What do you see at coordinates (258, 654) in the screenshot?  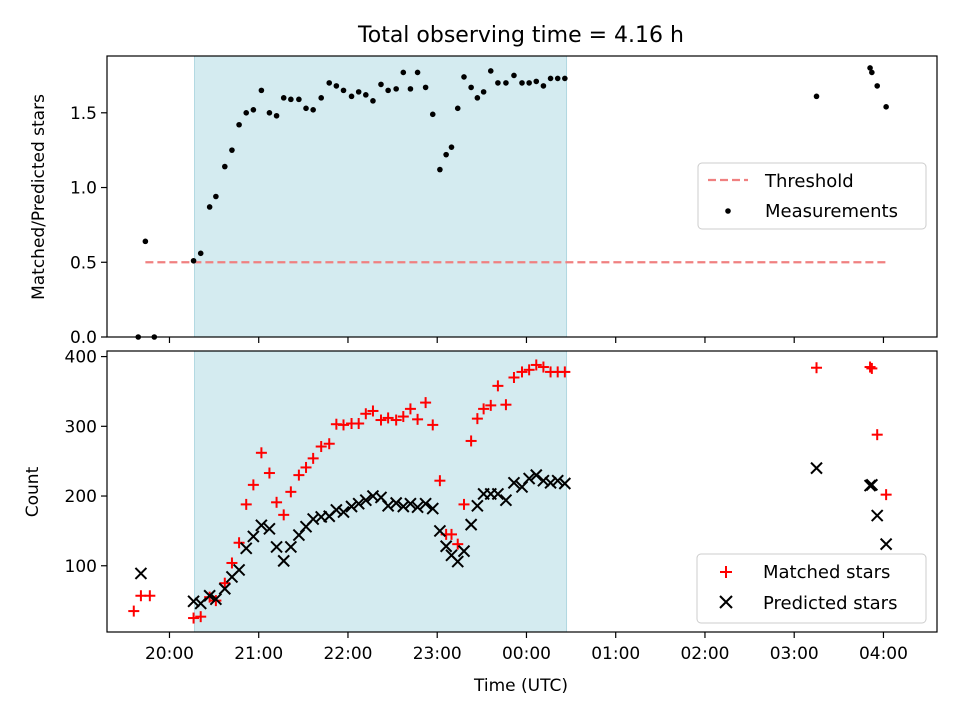 I see `count-x-tick-label: 21:00` at bounding box center [258, 654].